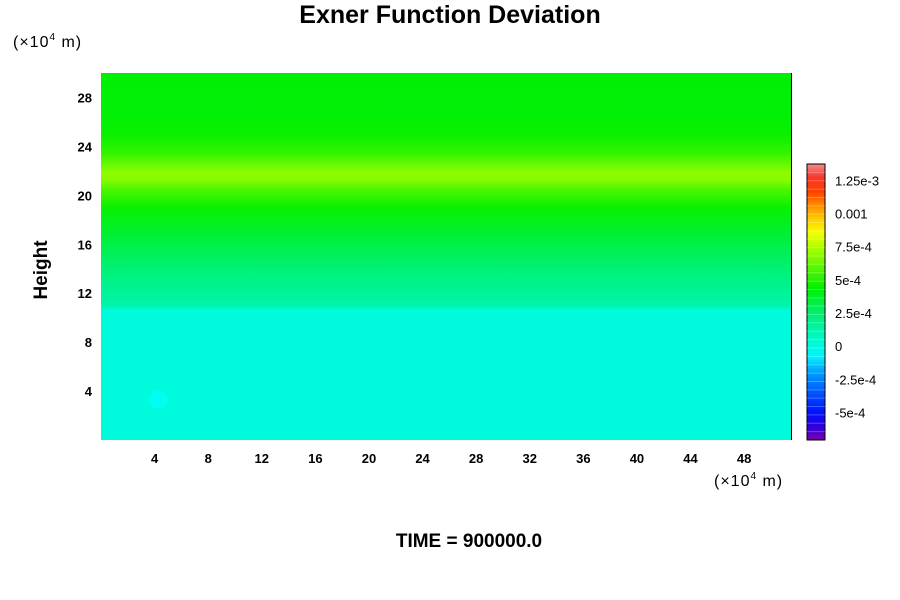 The image size is (900, 600). I want to click on x-tick-label: 12, so click(262, 458).